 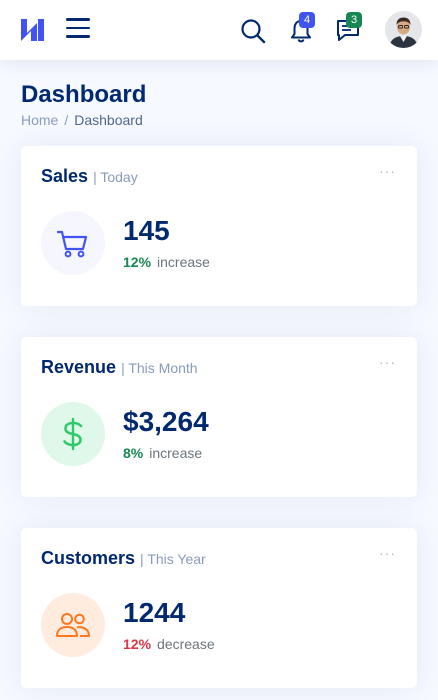 What do you see at coordinates (154, 612) in the screenshot?
I see `card-value: 1244` at bounding box center [154, 612].